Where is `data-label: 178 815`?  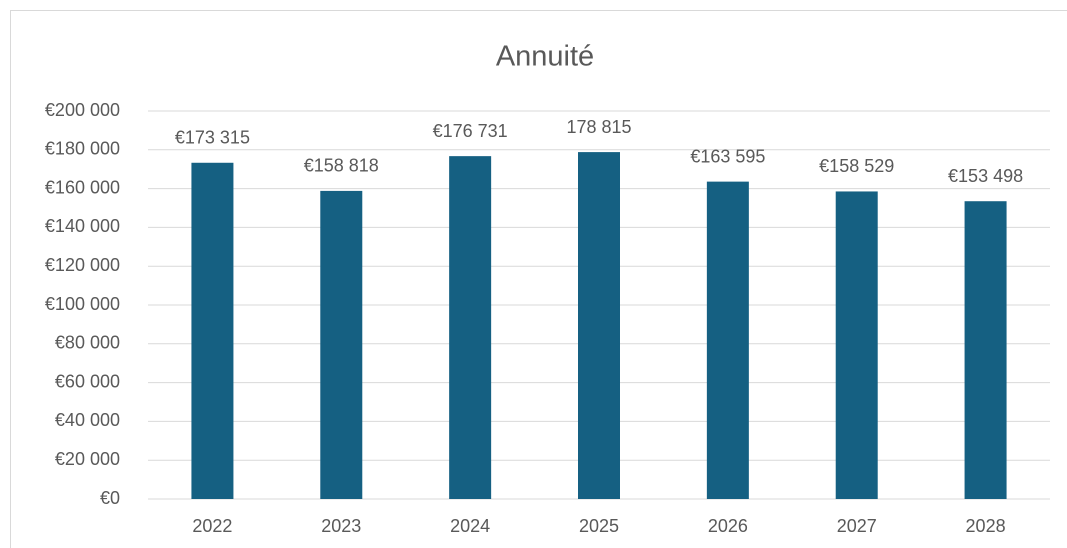
data-label: 178 815 is located at coordinates (598, 127).